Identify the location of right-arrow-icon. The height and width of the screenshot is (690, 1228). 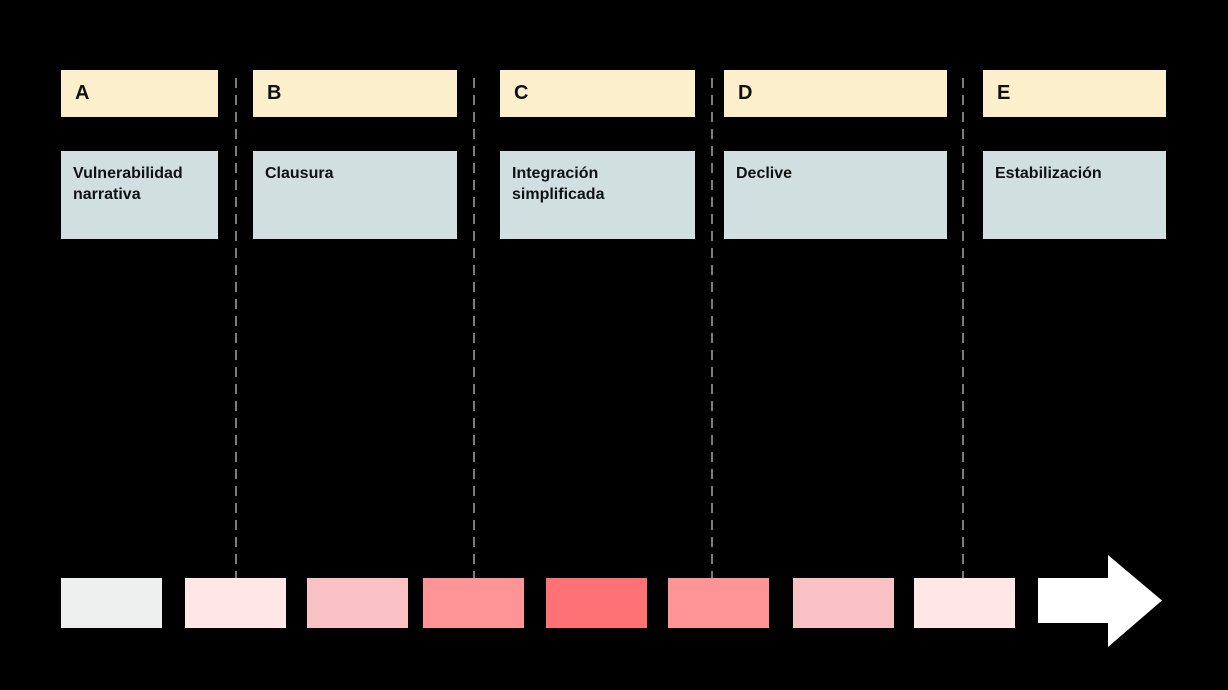
(1101, 600).